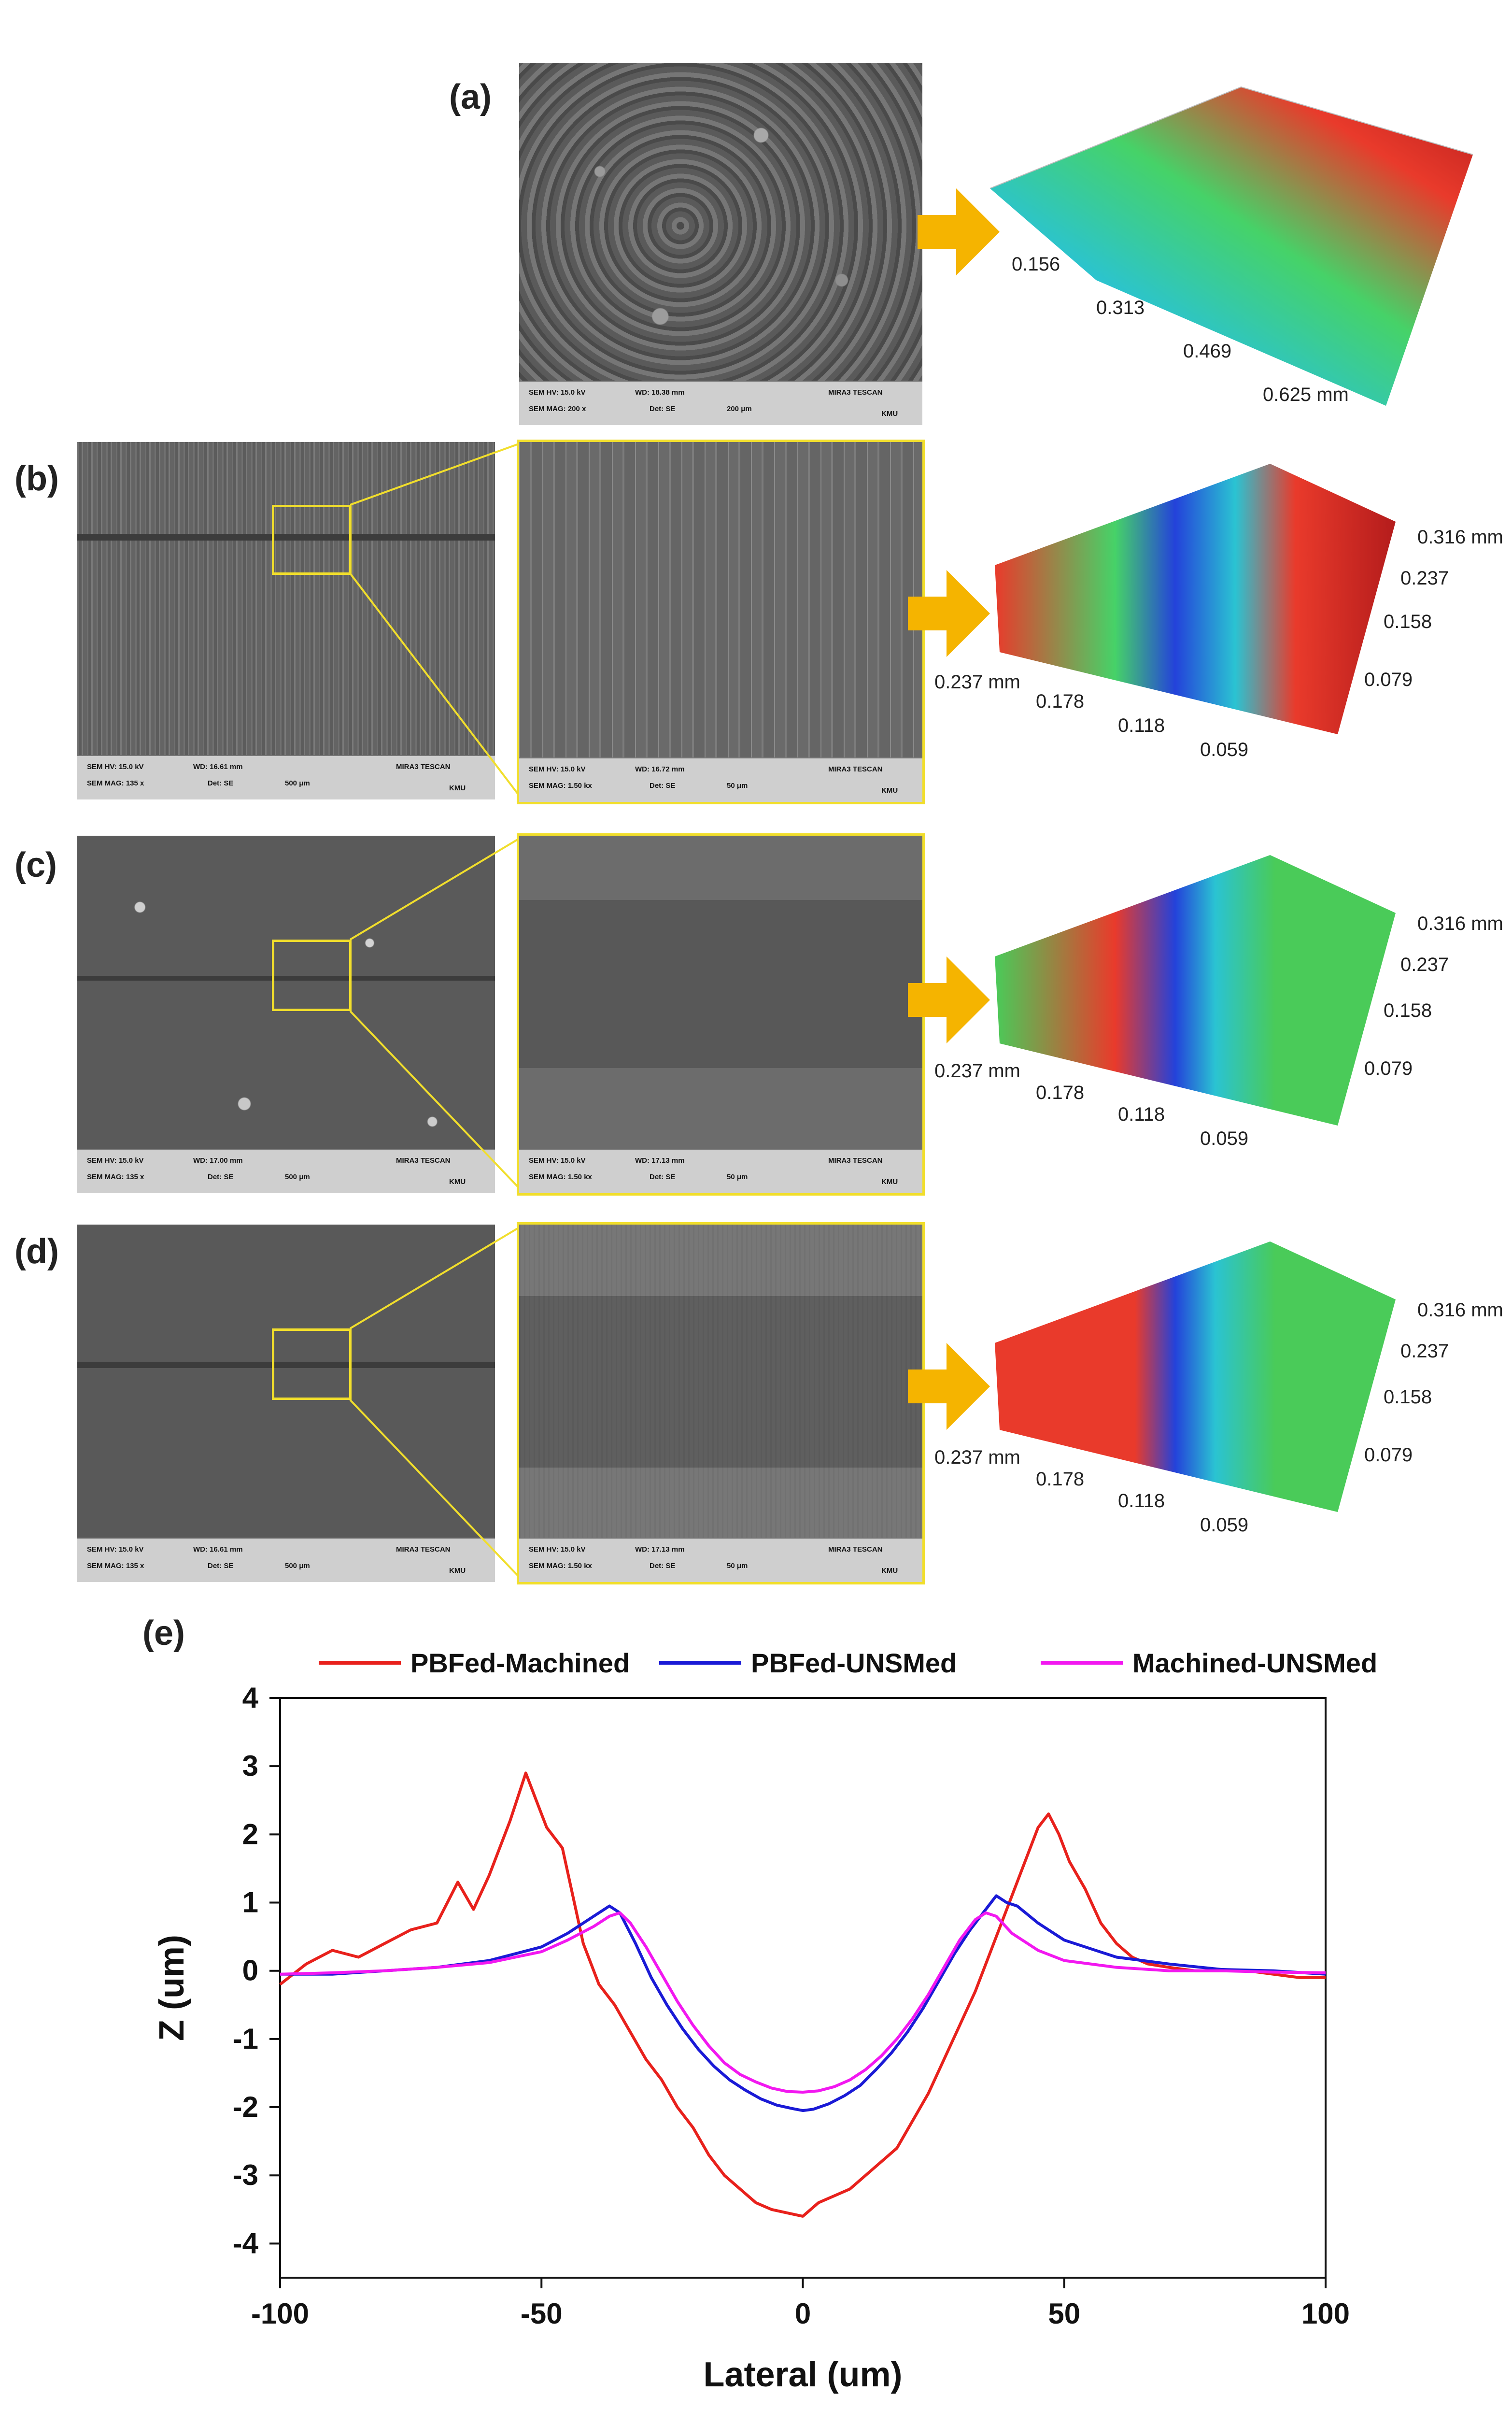  What do you see at coordinates (115, 1160) in the screenshot?
I see `sem-hv-c-low: SEM HV: 15.0 kV` at bounding box center [115, 1160].